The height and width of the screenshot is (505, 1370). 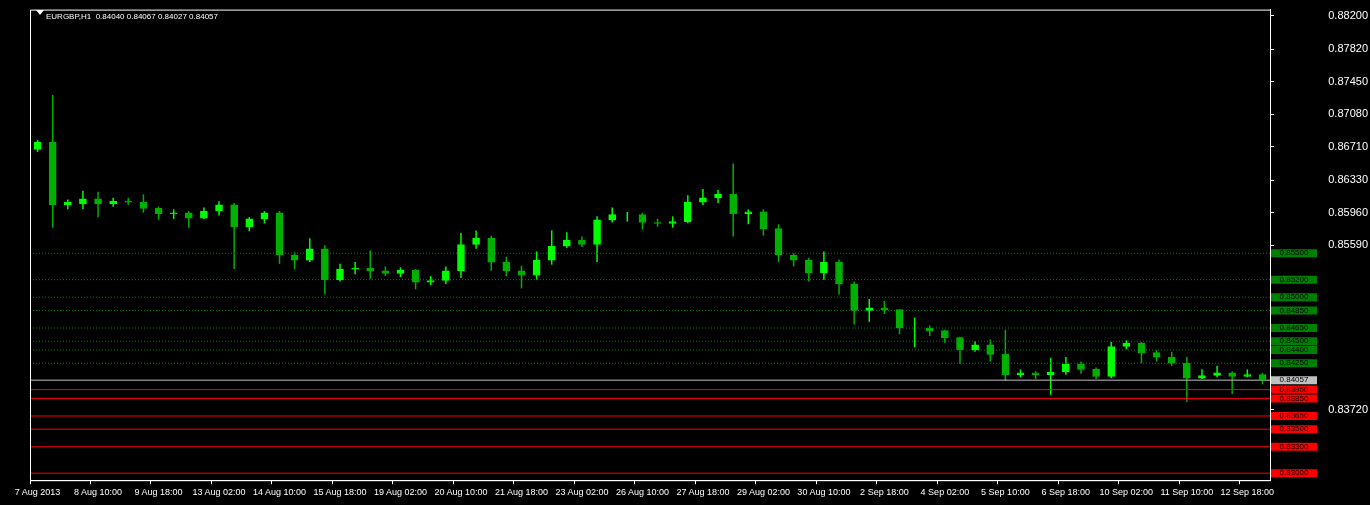 I want to click on x-tick-label: 30 Aug 10:00, so click(x=824, y=492).